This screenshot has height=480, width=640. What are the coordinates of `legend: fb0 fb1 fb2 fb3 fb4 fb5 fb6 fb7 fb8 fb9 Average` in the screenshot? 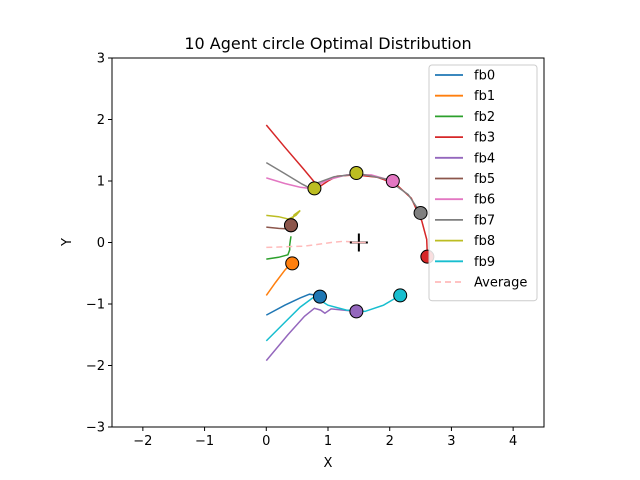 It's located at (483, 183).